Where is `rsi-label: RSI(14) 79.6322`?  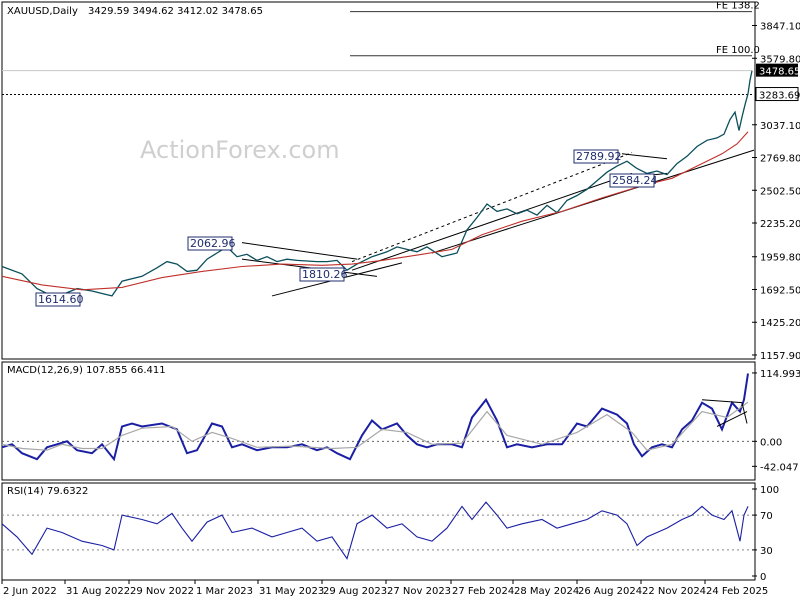
rsi-label: RSI(14) 79.6322 is located at coordinates (47, 491).